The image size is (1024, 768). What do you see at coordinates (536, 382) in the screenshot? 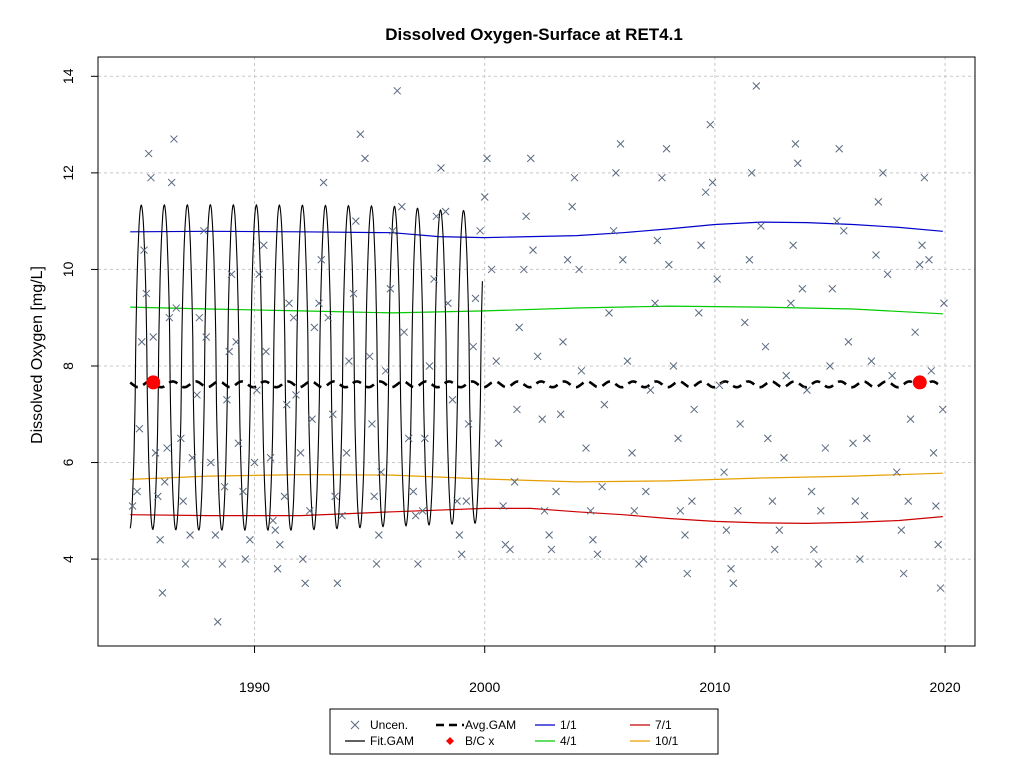
I see `bc-points-layer` at bounding box center [536, 382].